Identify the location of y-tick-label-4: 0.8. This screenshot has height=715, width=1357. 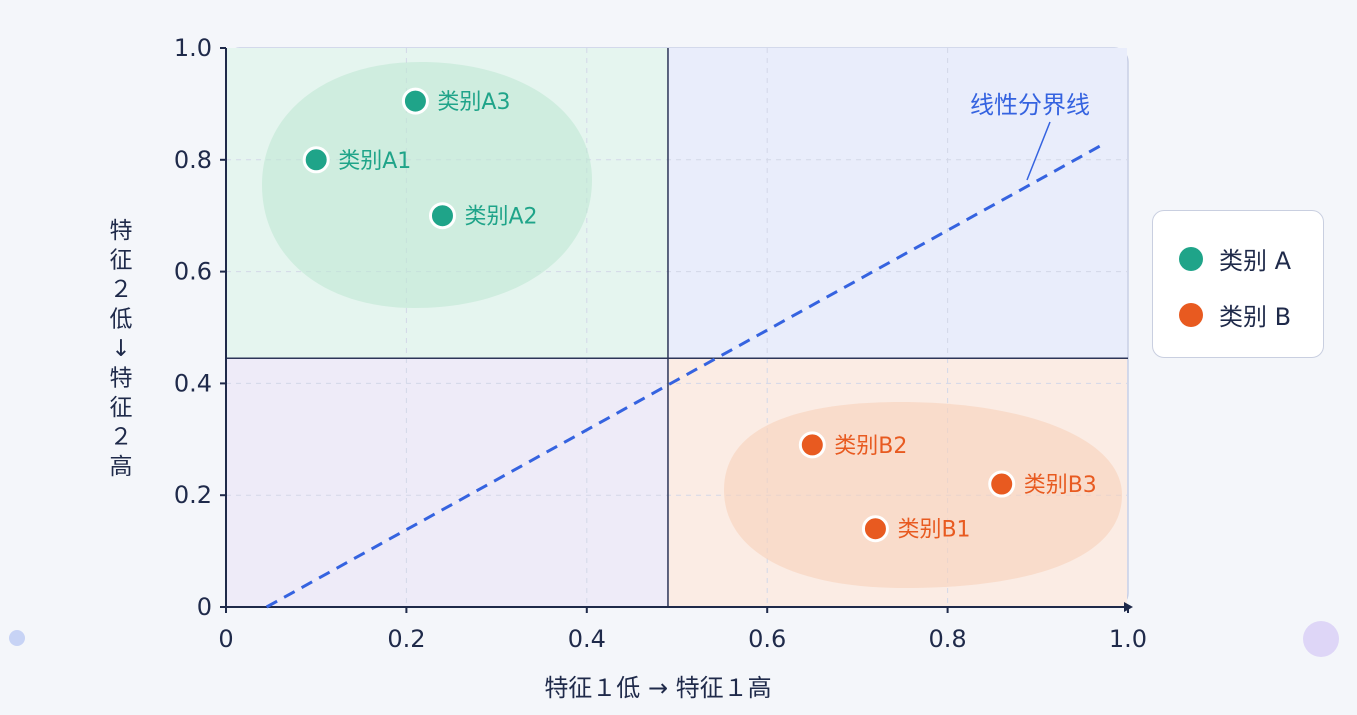
(193, 160).